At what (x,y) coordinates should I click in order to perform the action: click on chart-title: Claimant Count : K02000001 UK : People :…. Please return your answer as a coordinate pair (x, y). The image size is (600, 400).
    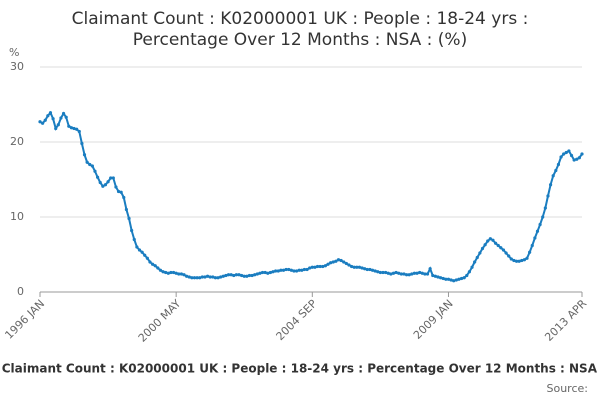
    Looking at the image, I should click on (300, 19).